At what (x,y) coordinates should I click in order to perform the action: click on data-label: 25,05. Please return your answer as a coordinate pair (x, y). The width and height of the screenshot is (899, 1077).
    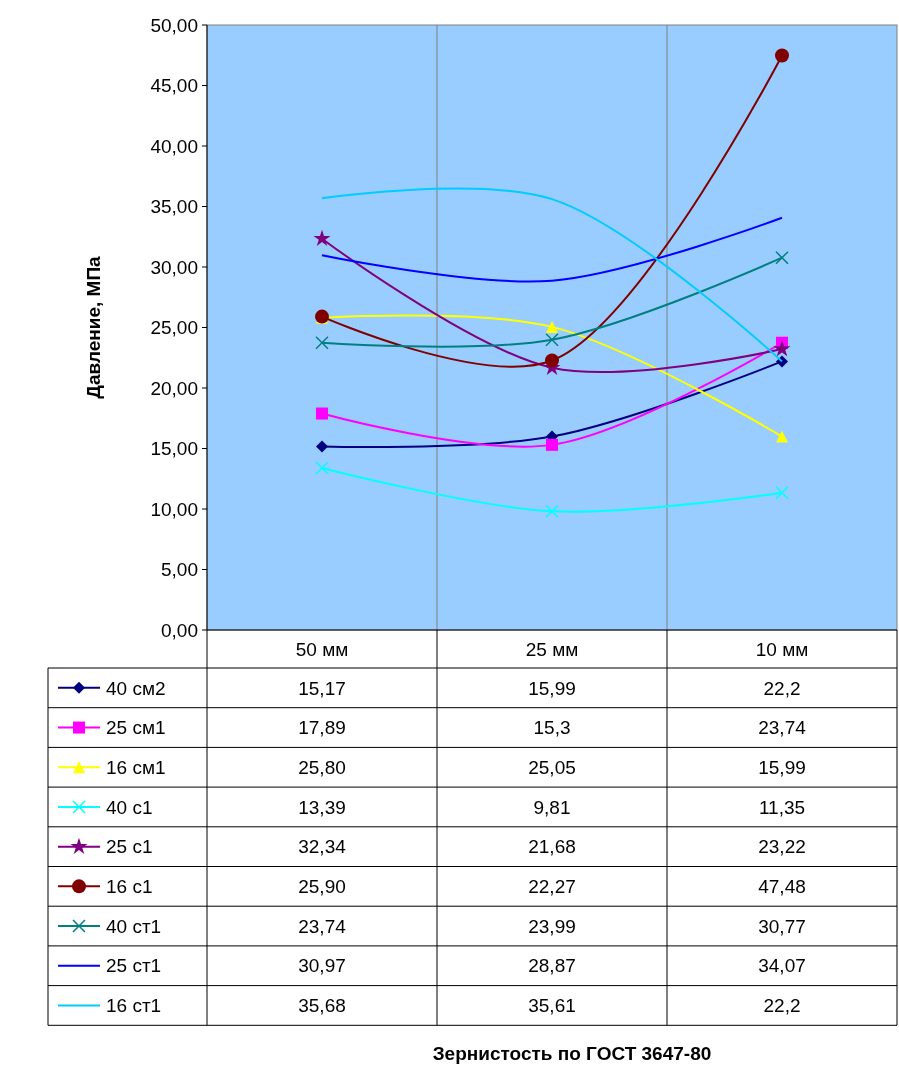
    Looking at the image, I should click on (552, 767).